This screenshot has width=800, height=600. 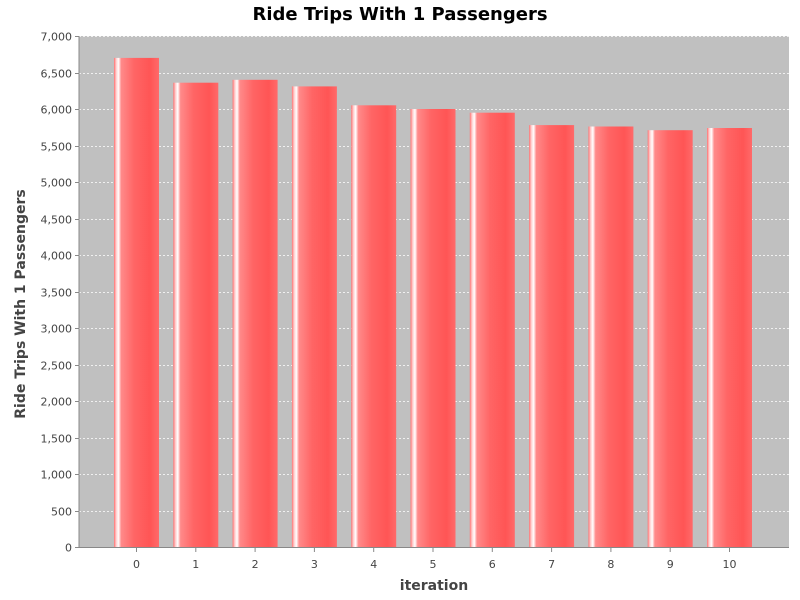 I want to click on x-tick-label: 10, so click(x=730, y=564).